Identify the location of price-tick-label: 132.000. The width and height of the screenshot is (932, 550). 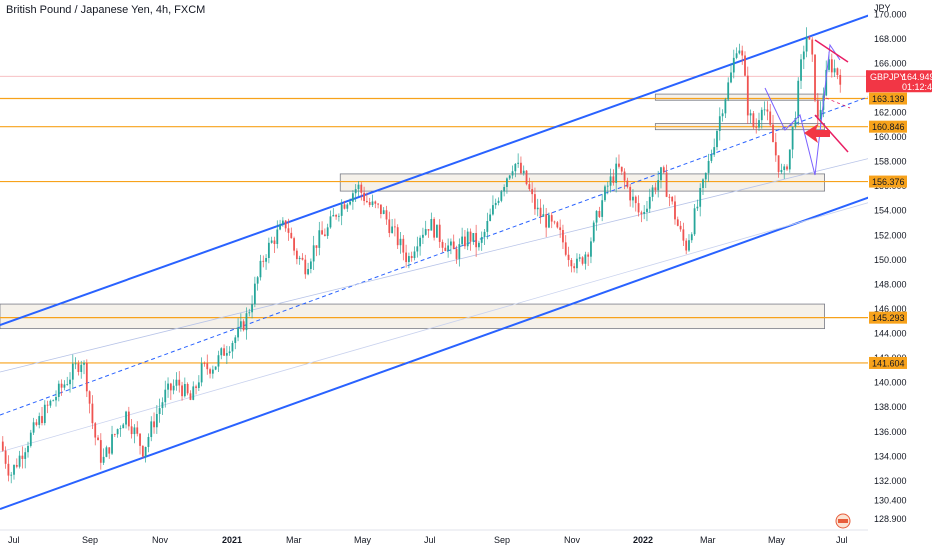
(890, 481).